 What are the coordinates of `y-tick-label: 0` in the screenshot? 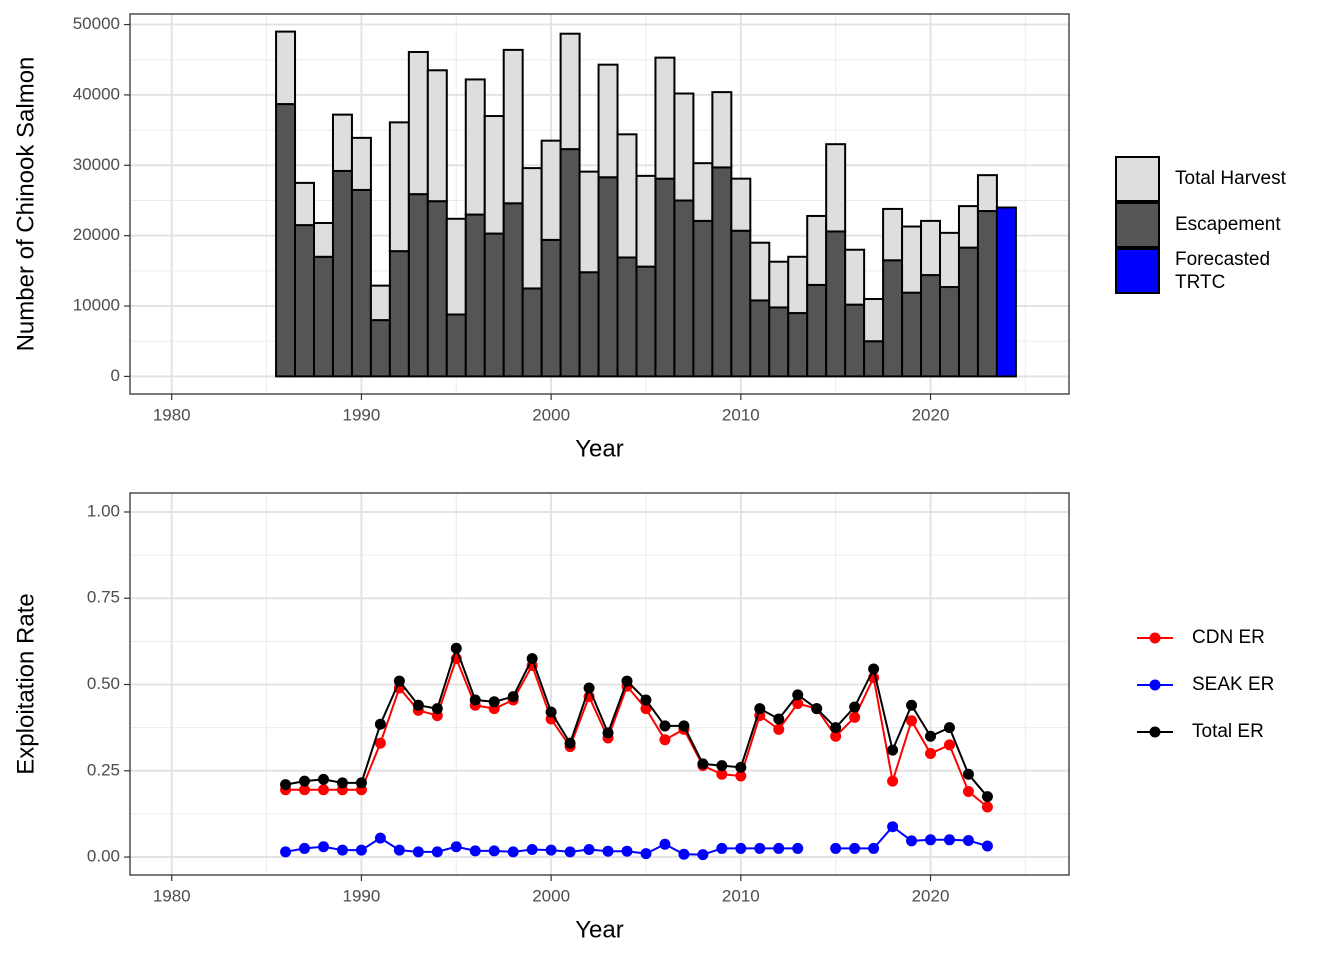 It's located at (115, 375).